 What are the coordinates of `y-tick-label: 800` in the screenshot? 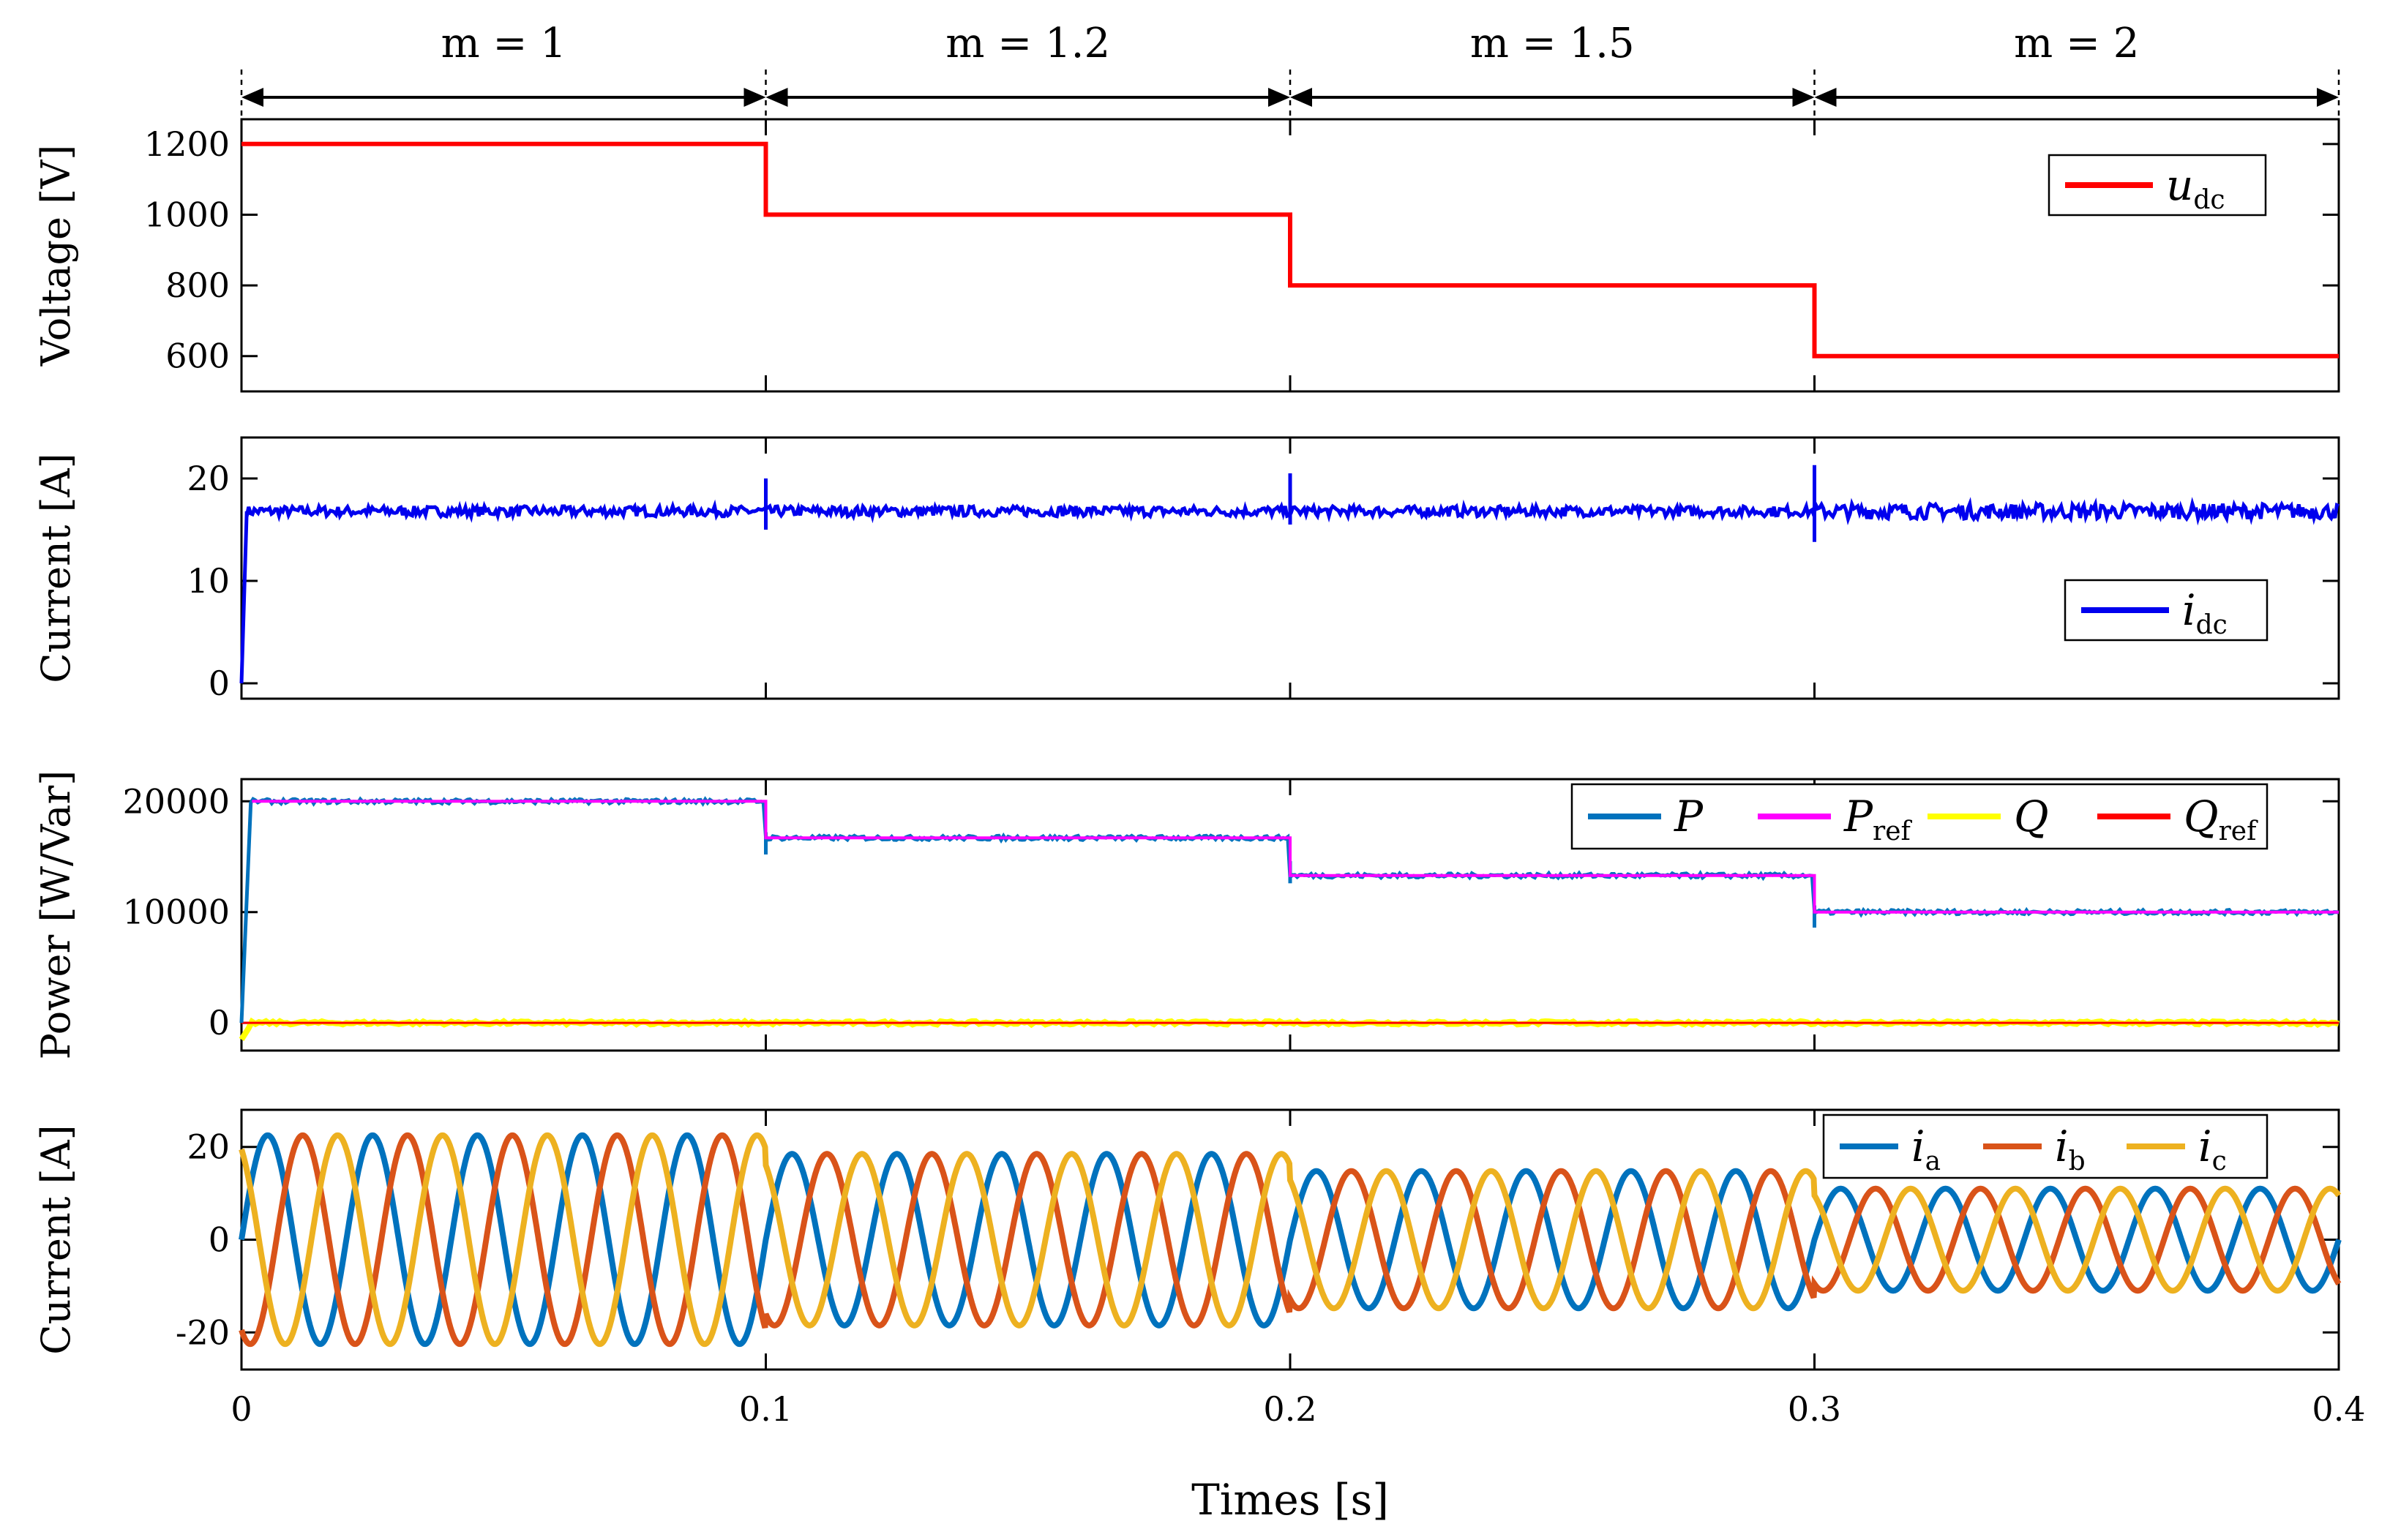 It's located at (198, 285).